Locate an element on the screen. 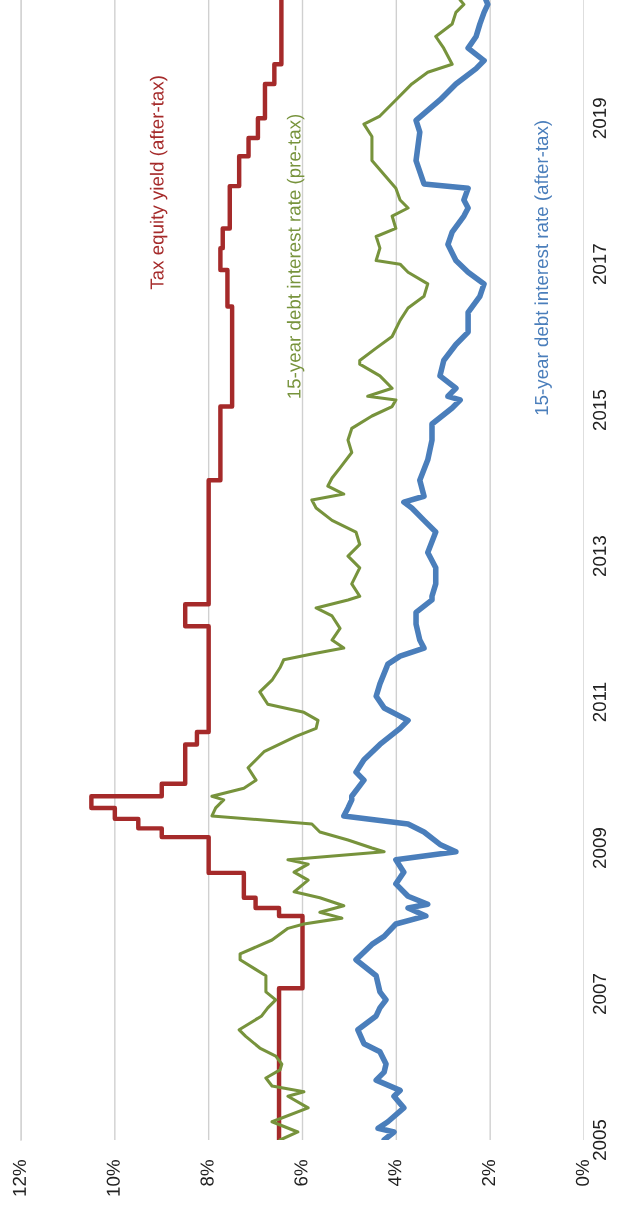 The height and width of the screenshot is (1225, 623). x-tick-label: 2% is located at coordinates (488, 1173).